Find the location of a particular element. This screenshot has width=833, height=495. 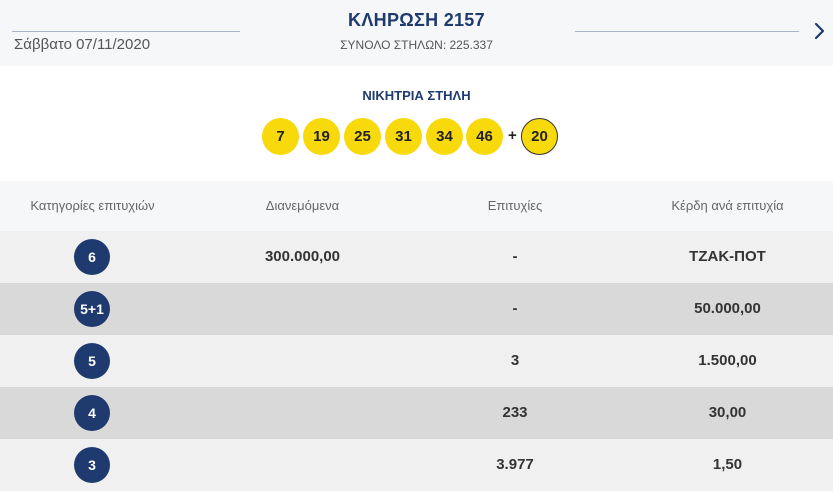

number-ball: 25 is located at coordinates (362, 136).